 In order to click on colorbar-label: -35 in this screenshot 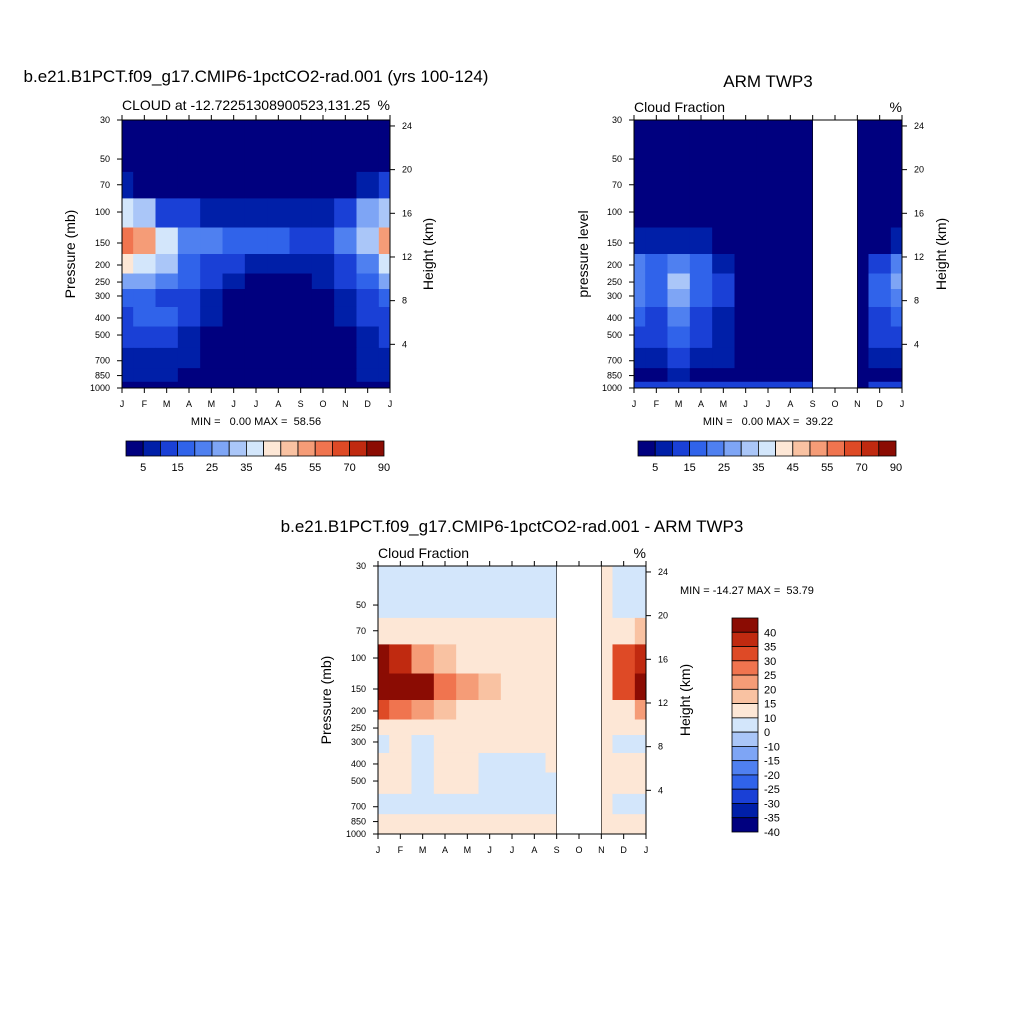, I will do `click(772, 819)`.